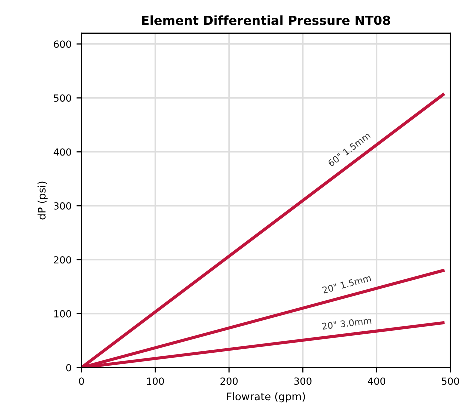  Describe the element at coordinates (63, 206) in the screenshot. I see `y-tick-label: 300` at that location.